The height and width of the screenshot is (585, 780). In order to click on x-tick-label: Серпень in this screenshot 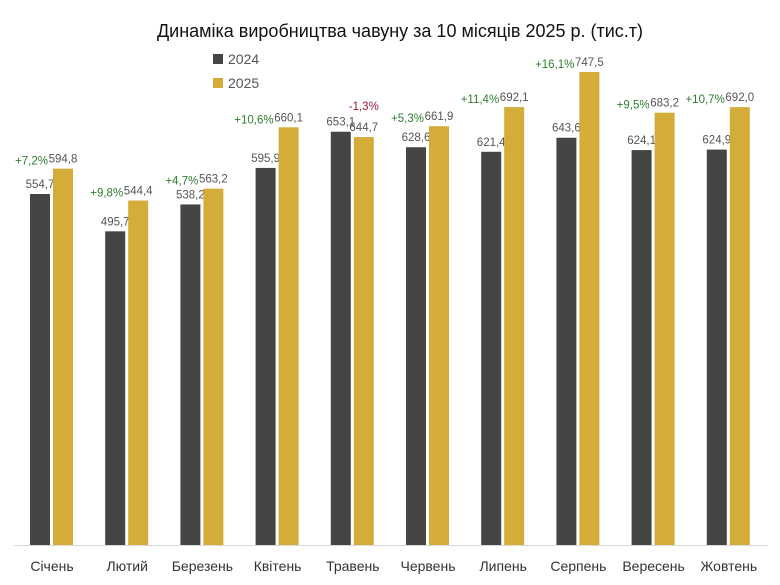, I will do `click(578, 566)`.